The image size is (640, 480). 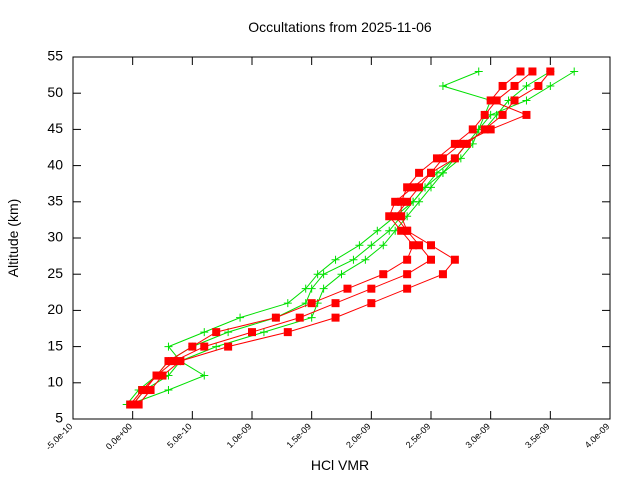 What do you see at coordinates (55, 382) in the screenshot?
I see `y-tick-label: 10` at bounding box center [55, 382].